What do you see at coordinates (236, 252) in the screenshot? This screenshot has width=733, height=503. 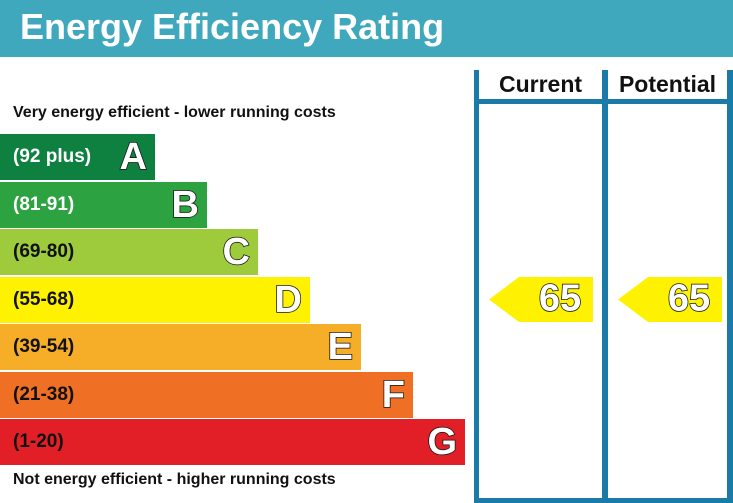 I see `band-letter: C` at bounding box center [236, 252].